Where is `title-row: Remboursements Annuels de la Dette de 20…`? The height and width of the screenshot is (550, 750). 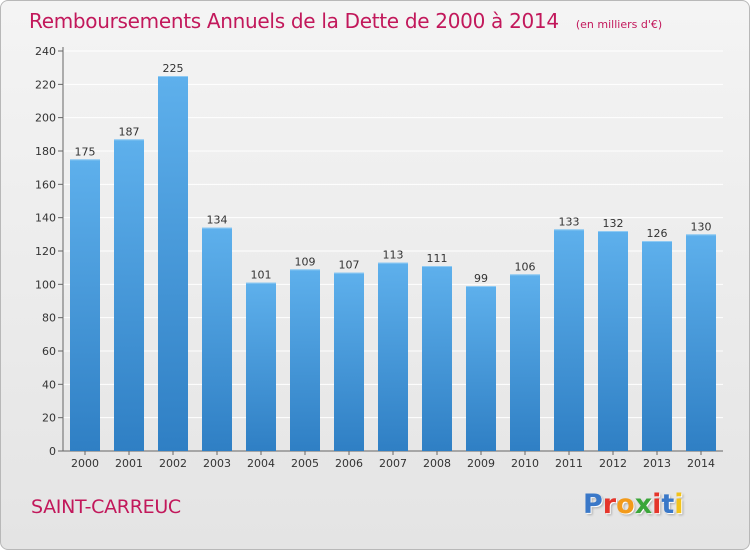
title-row: Remboursements Annuels de la Dette de 20… is located at coordinates (345, 21).